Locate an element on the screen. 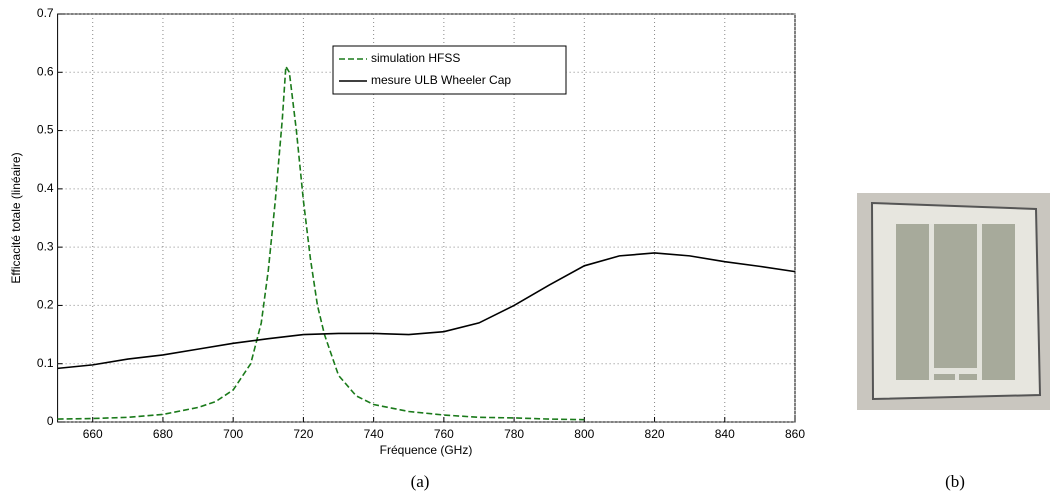 The height and width of the screenshot is (499, 1062). y-tick-label: 0.5 is located at coordinates (45, 130).